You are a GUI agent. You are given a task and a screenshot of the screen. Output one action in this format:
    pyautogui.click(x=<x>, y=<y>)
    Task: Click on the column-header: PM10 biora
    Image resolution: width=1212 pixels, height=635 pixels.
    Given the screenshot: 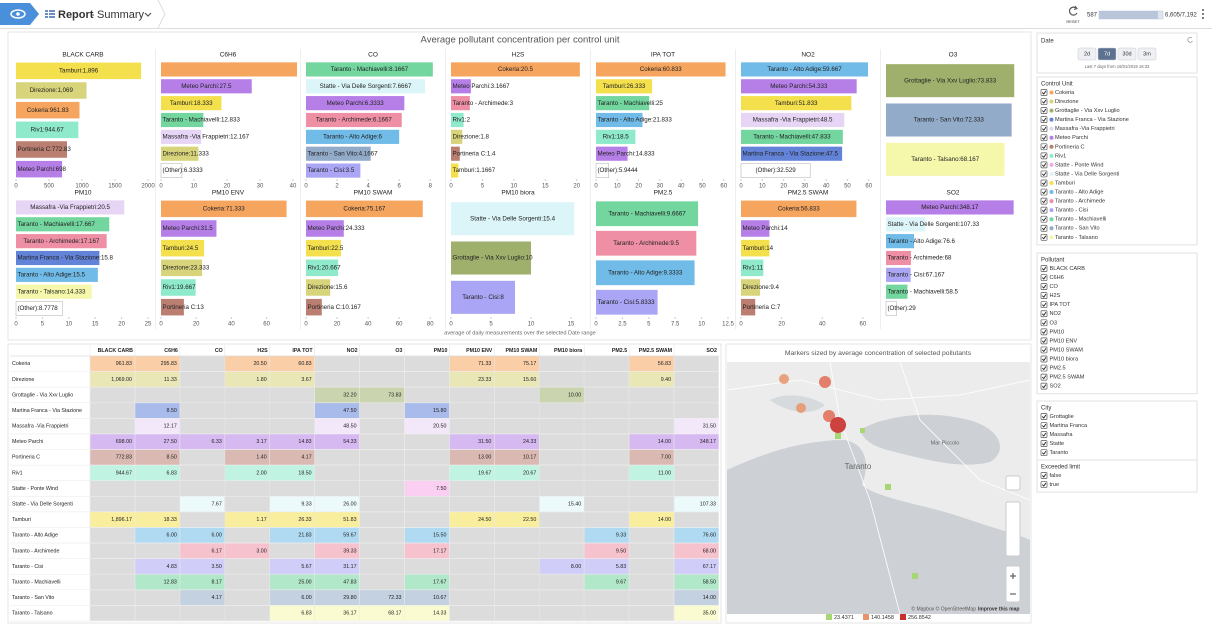 What is the action you would take?
    pyautogui.click(x=568, y=351)
    